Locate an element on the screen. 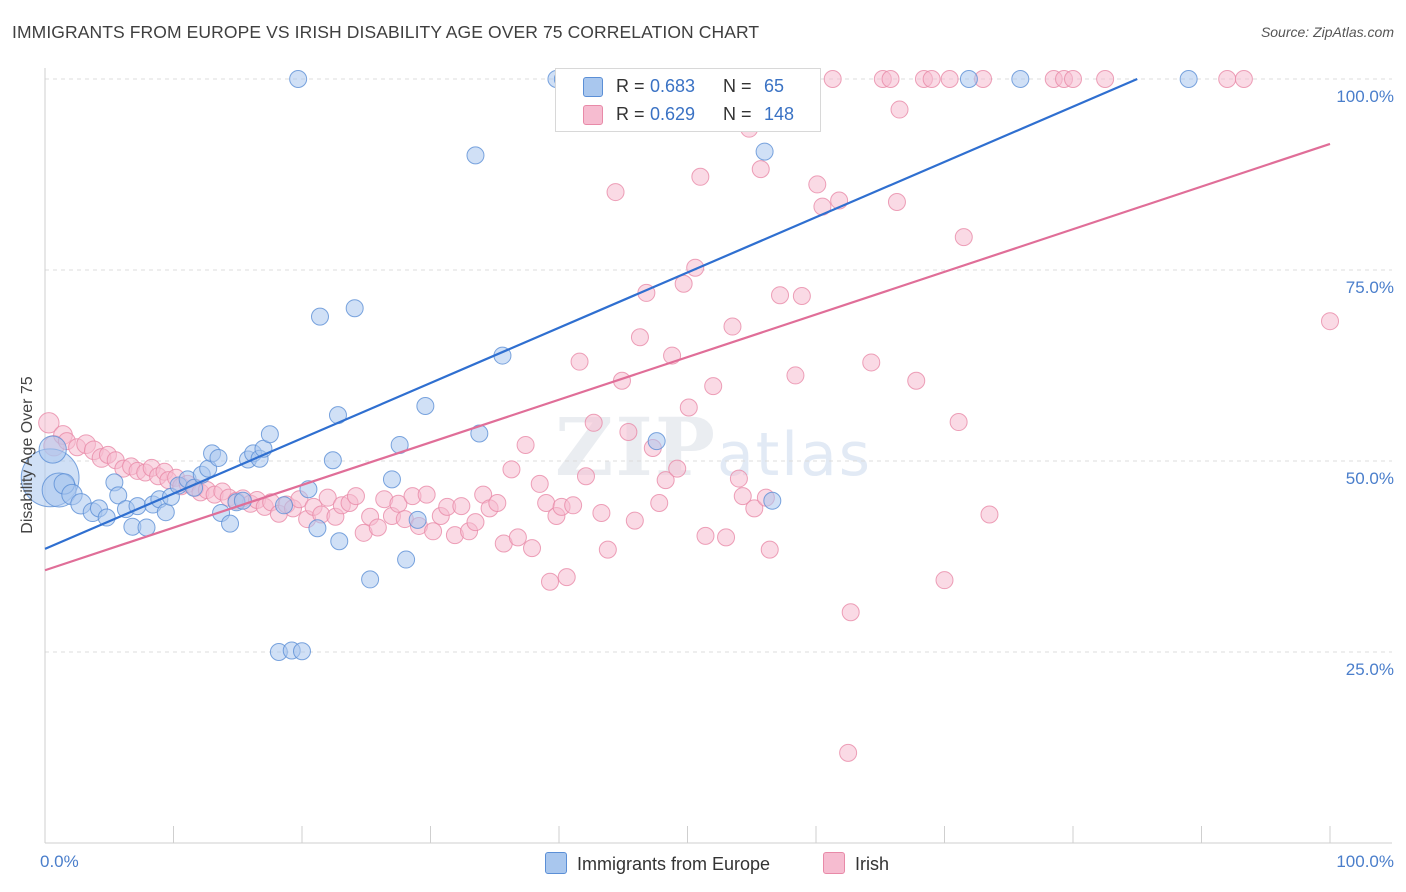 This screenshot has width=1406, height=892. legend-row-irish: R = 0.629 N = 148 is located at coordinates (688, 115).